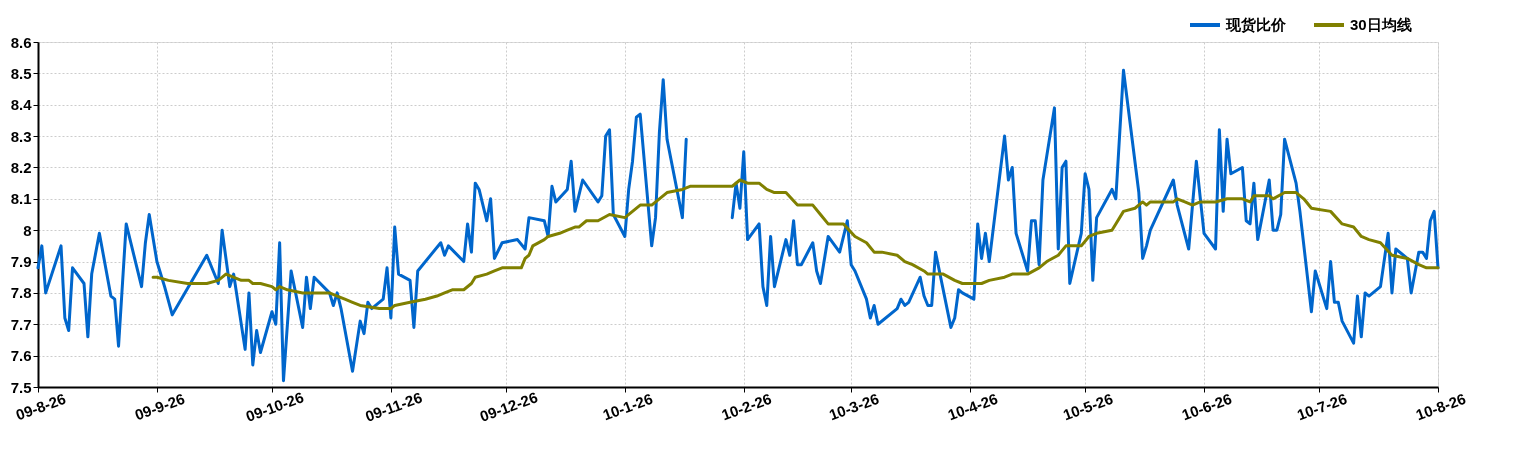 This screenshot has width=1520, height=449. What do you see at coordinates (21, 199) in the screenshot?
I see `y-tick-label: 8.1` at bounding box center [21, 199].